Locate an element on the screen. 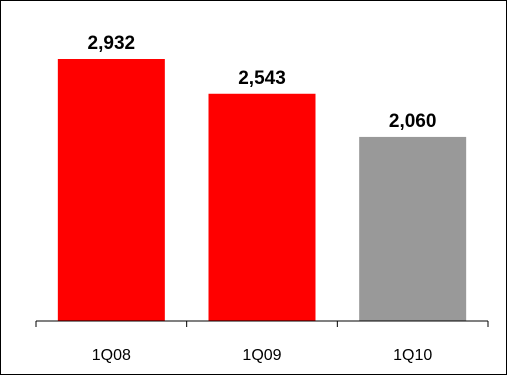 This screenshot has width=507, height=376. x-tick-labels-group: 1Q08 1Q09 1Q10 is located at coordinates (262, 355).